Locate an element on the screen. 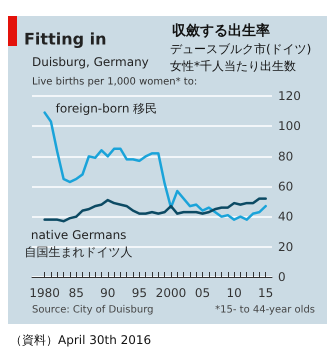 The width and height of the screenshot is (335, 355). series-label: native Germans 自国生まれドイツ人 is located at coordinates (78, 244).